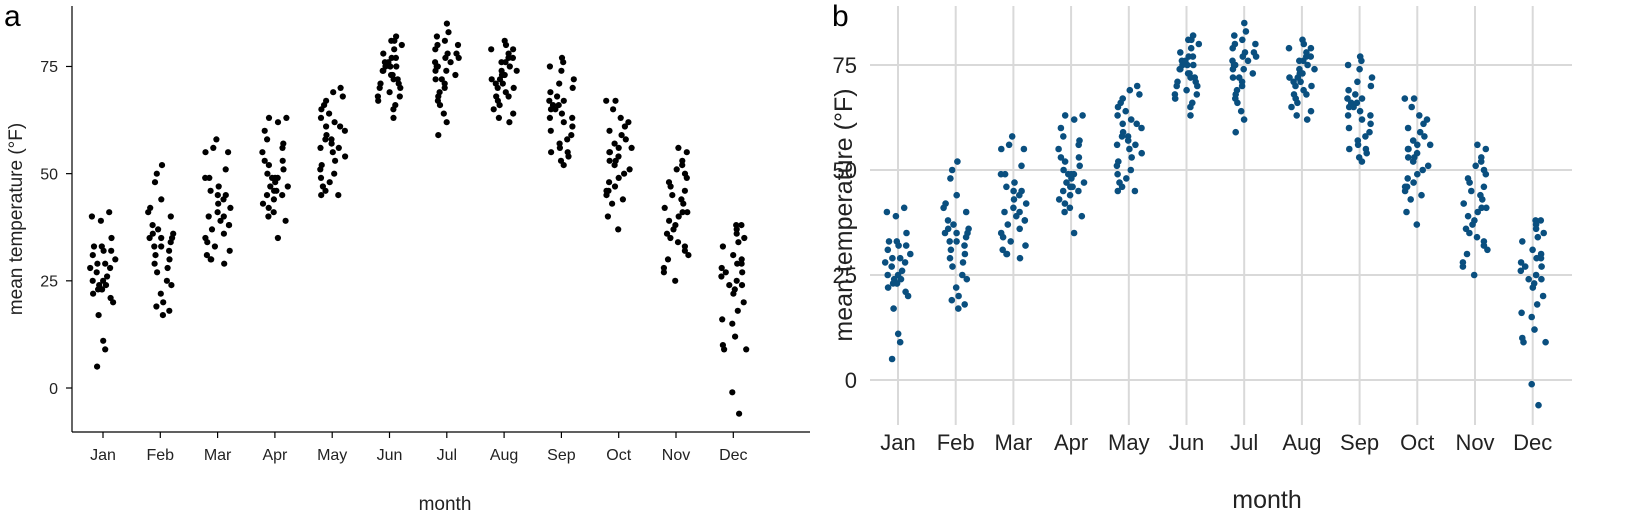  What do you see at coordinates (733, 455) in the screenshot?
I see `x-tick-label-dec: Dec` at bounding box center [733, 455].